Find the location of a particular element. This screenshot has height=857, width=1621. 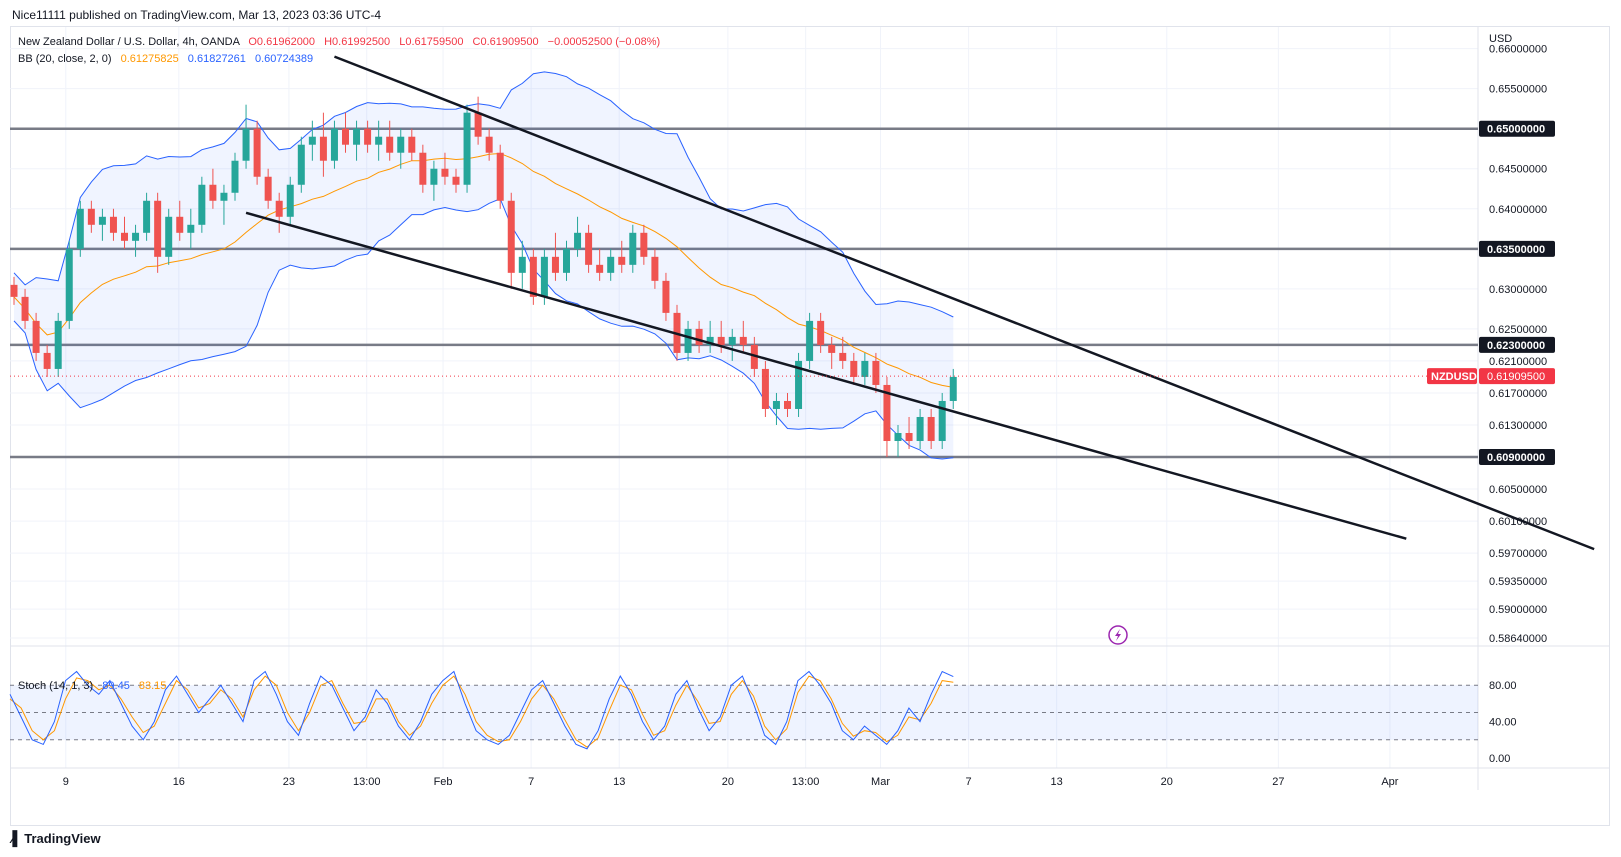

level-price-tag is located at coordinates (1517, 248).